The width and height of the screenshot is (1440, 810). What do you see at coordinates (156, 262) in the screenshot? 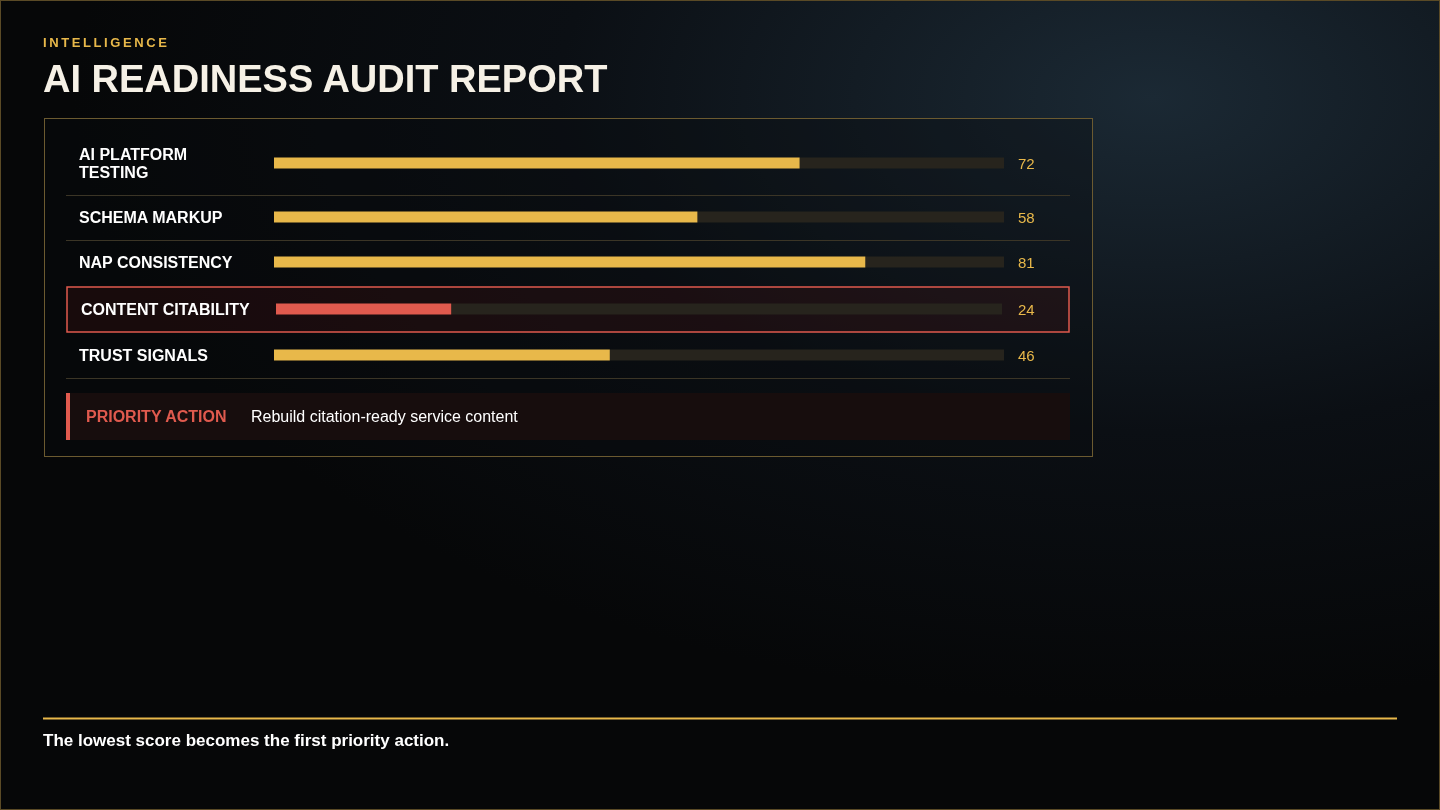
I see `y-tick-label: NAP CONSISTENCY` at bounding box center [156, 262].